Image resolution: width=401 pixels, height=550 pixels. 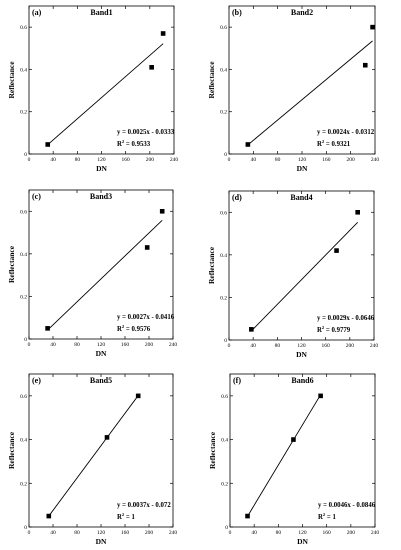 What do you see at coordinates (302, 380) in the screenshot?
I see `panel-title: Band6` at bounding box center [302, 380].